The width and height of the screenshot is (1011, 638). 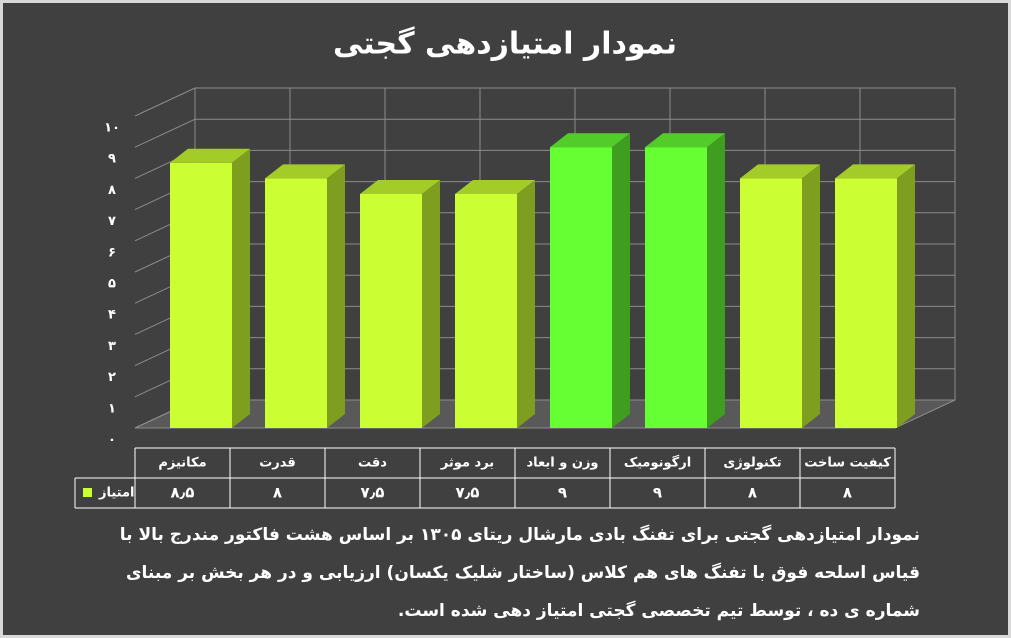 What do you see at coordinates (545, 414) in the screenshot?
I see `floor` at bounding box center [545, 414].